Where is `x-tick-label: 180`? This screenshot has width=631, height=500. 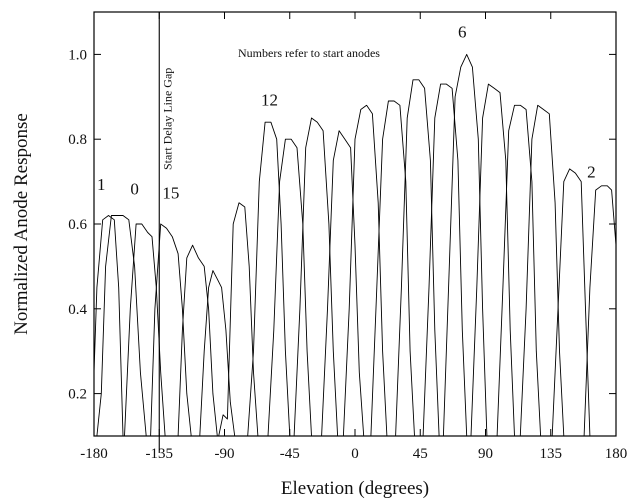
x-tick-label: 180 is located at coordinates (616, 454).